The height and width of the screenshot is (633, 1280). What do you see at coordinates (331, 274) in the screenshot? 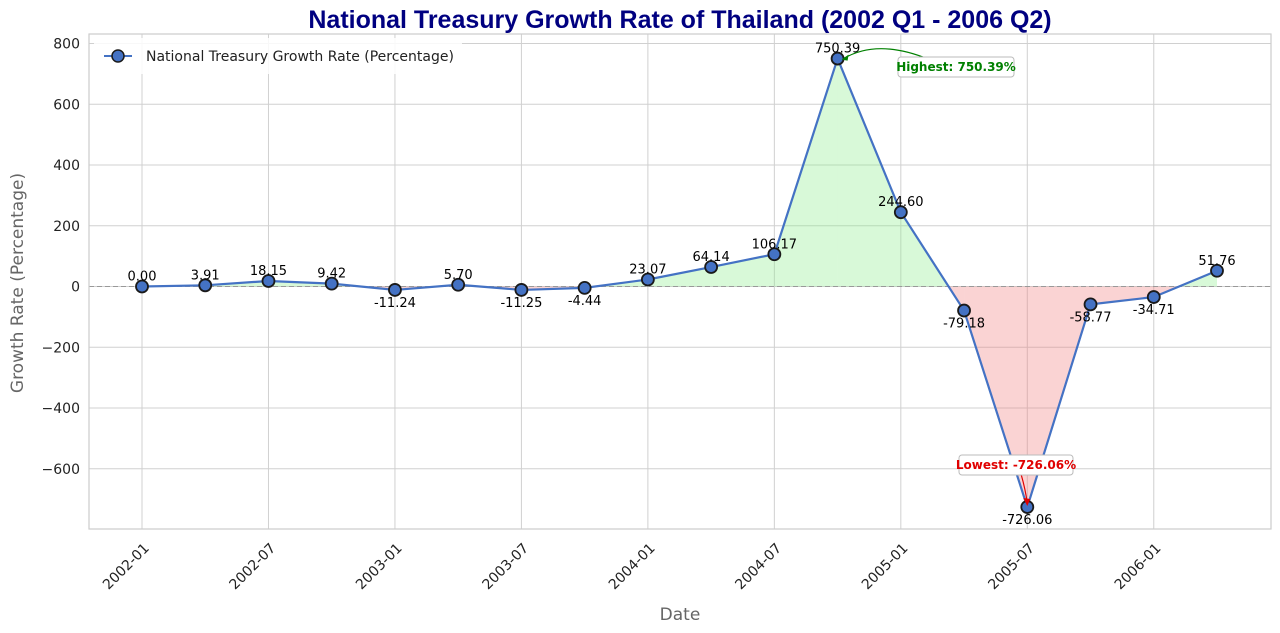
I see `data-label-2002-10: 9.42` at bounding box center [331, 274].